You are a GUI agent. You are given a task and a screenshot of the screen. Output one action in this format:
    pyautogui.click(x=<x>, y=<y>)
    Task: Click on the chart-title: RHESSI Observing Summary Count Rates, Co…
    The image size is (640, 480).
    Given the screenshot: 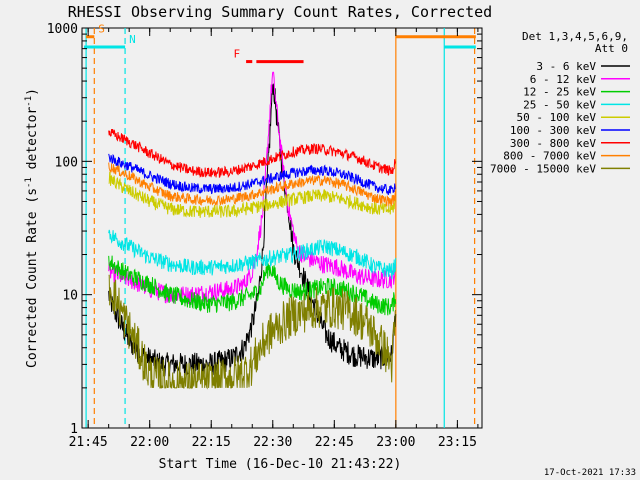 What is the action you would take?
    pyautogui.click(x=280, y=12)
    